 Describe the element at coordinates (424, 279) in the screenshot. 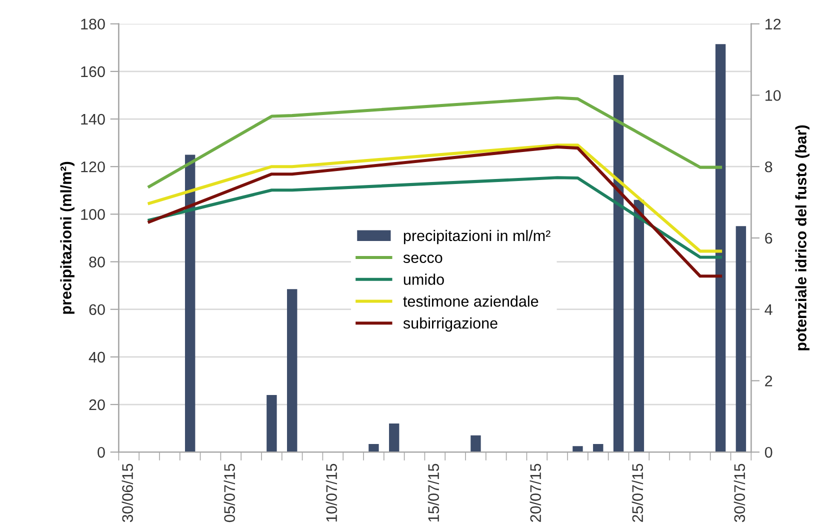

I see `legend-label: umido` at that location.